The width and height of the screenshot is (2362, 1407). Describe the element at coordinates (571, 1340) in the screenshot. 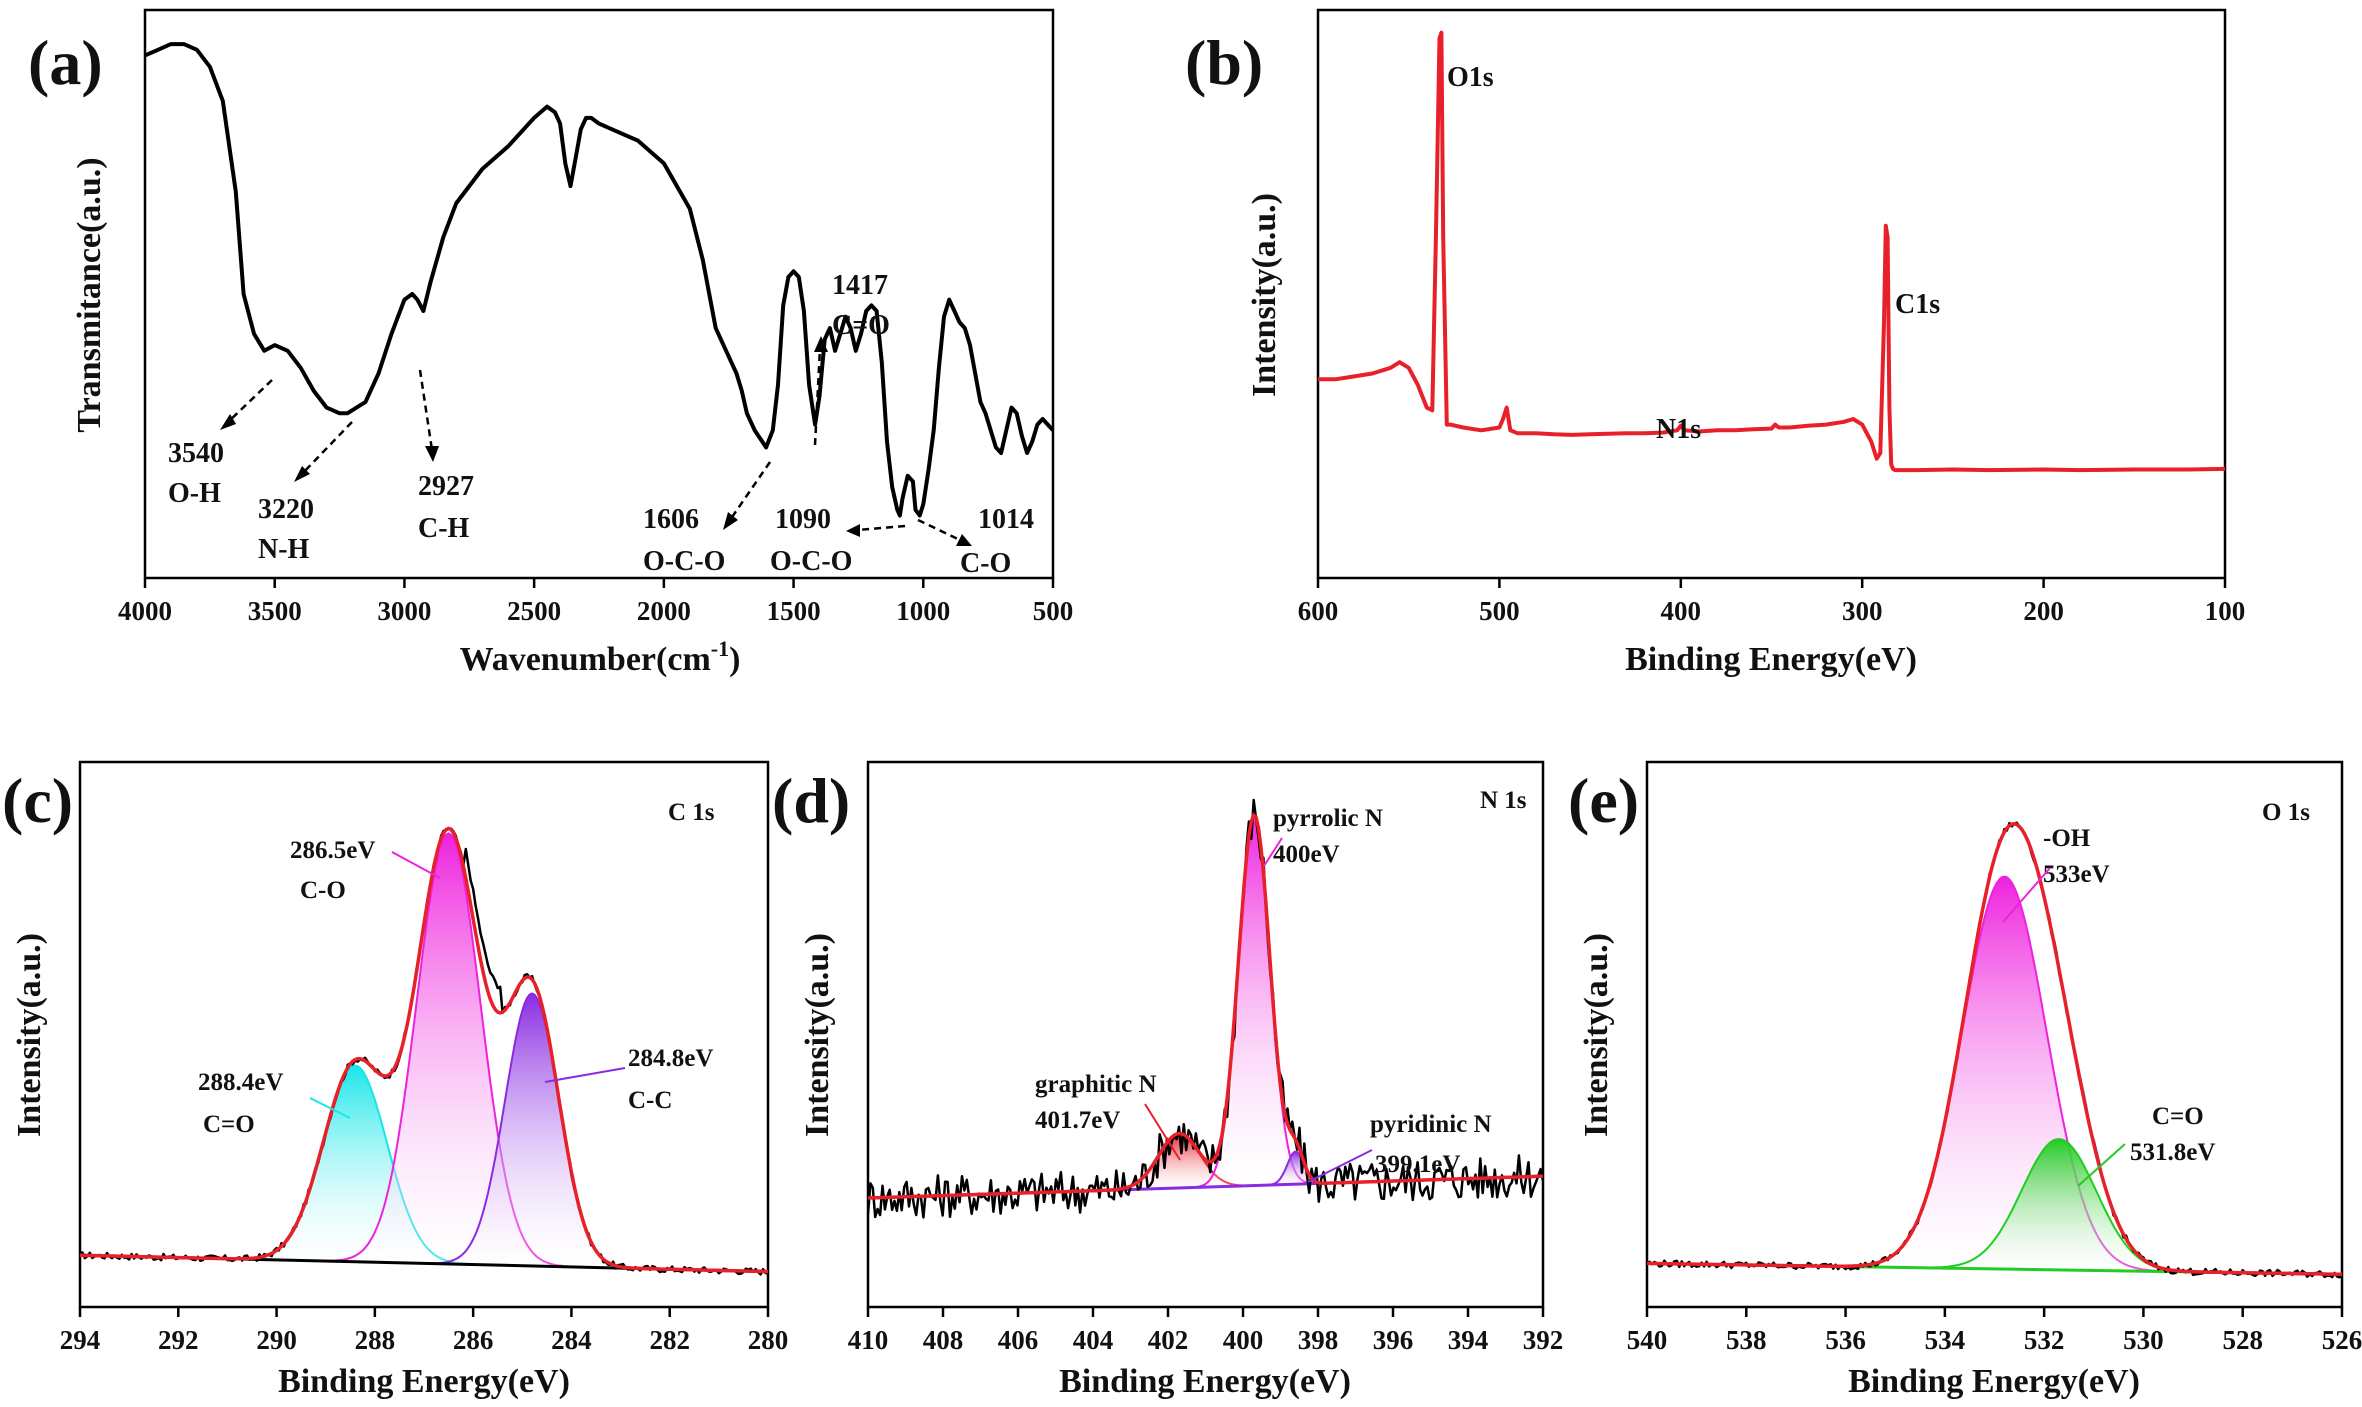

I see `x-tick-label: 284` at that location.